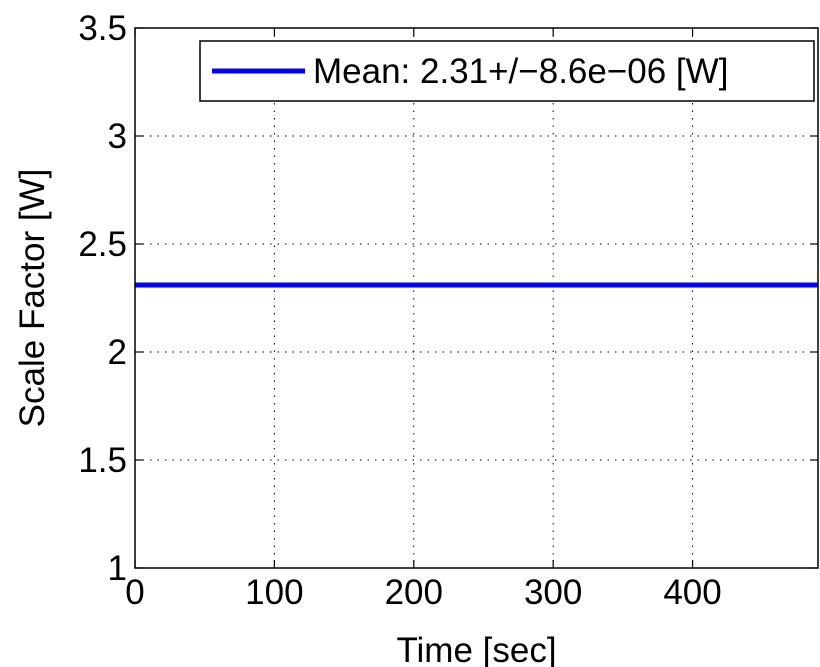  What do you see at coordinates (117, 352) in the screenshot?
I see `y-tick-label: 2` at bounding box center [117, 352].